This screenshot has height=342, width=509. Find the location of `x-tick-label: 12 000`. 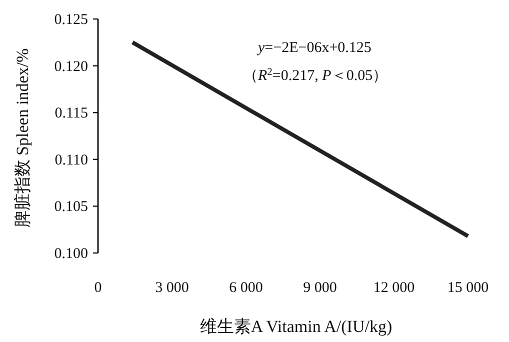

x-tick-label: 12 000 is located at coordinates (394, 288).